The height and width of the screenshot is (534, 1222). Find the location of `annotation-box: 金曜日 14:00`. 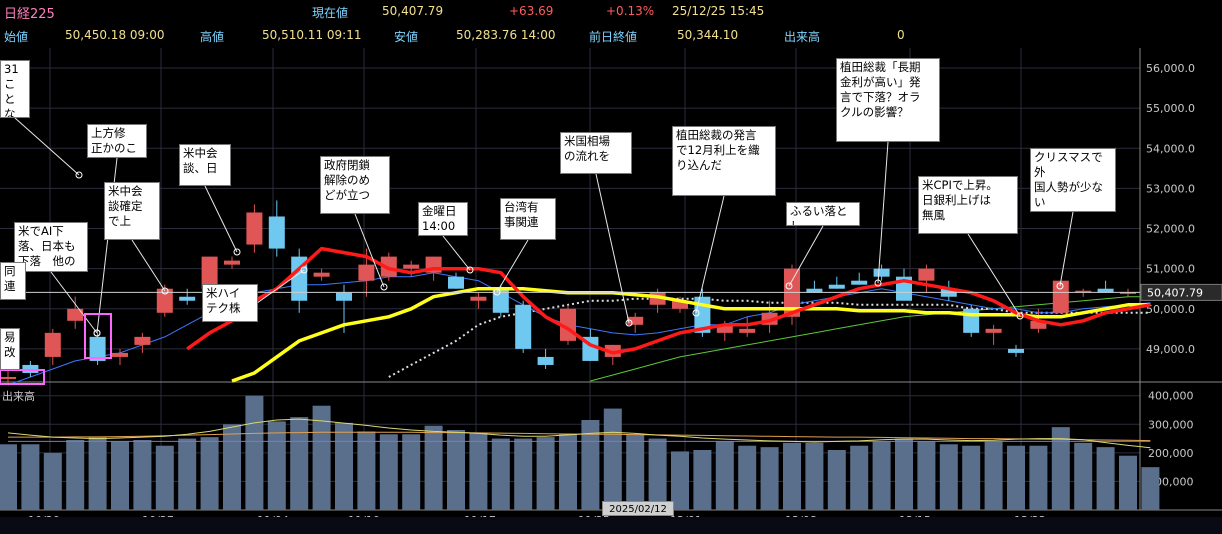

annotation-box: 金曜日 14:00 is located at coordinates (443, 219).